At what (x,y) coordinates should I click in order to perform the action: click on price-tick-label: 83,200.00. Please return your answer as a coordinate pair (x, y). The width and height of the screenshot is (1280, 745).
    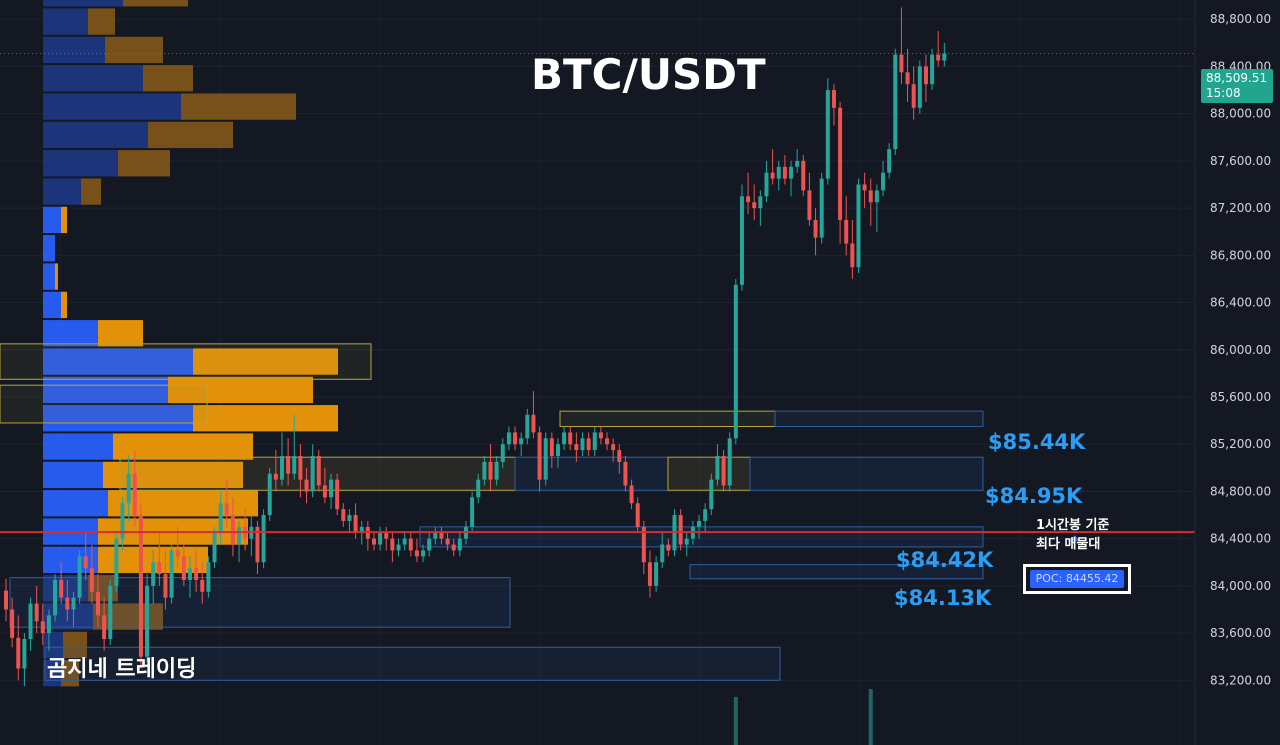
    Looking at the image, I should click on (1240, 680).